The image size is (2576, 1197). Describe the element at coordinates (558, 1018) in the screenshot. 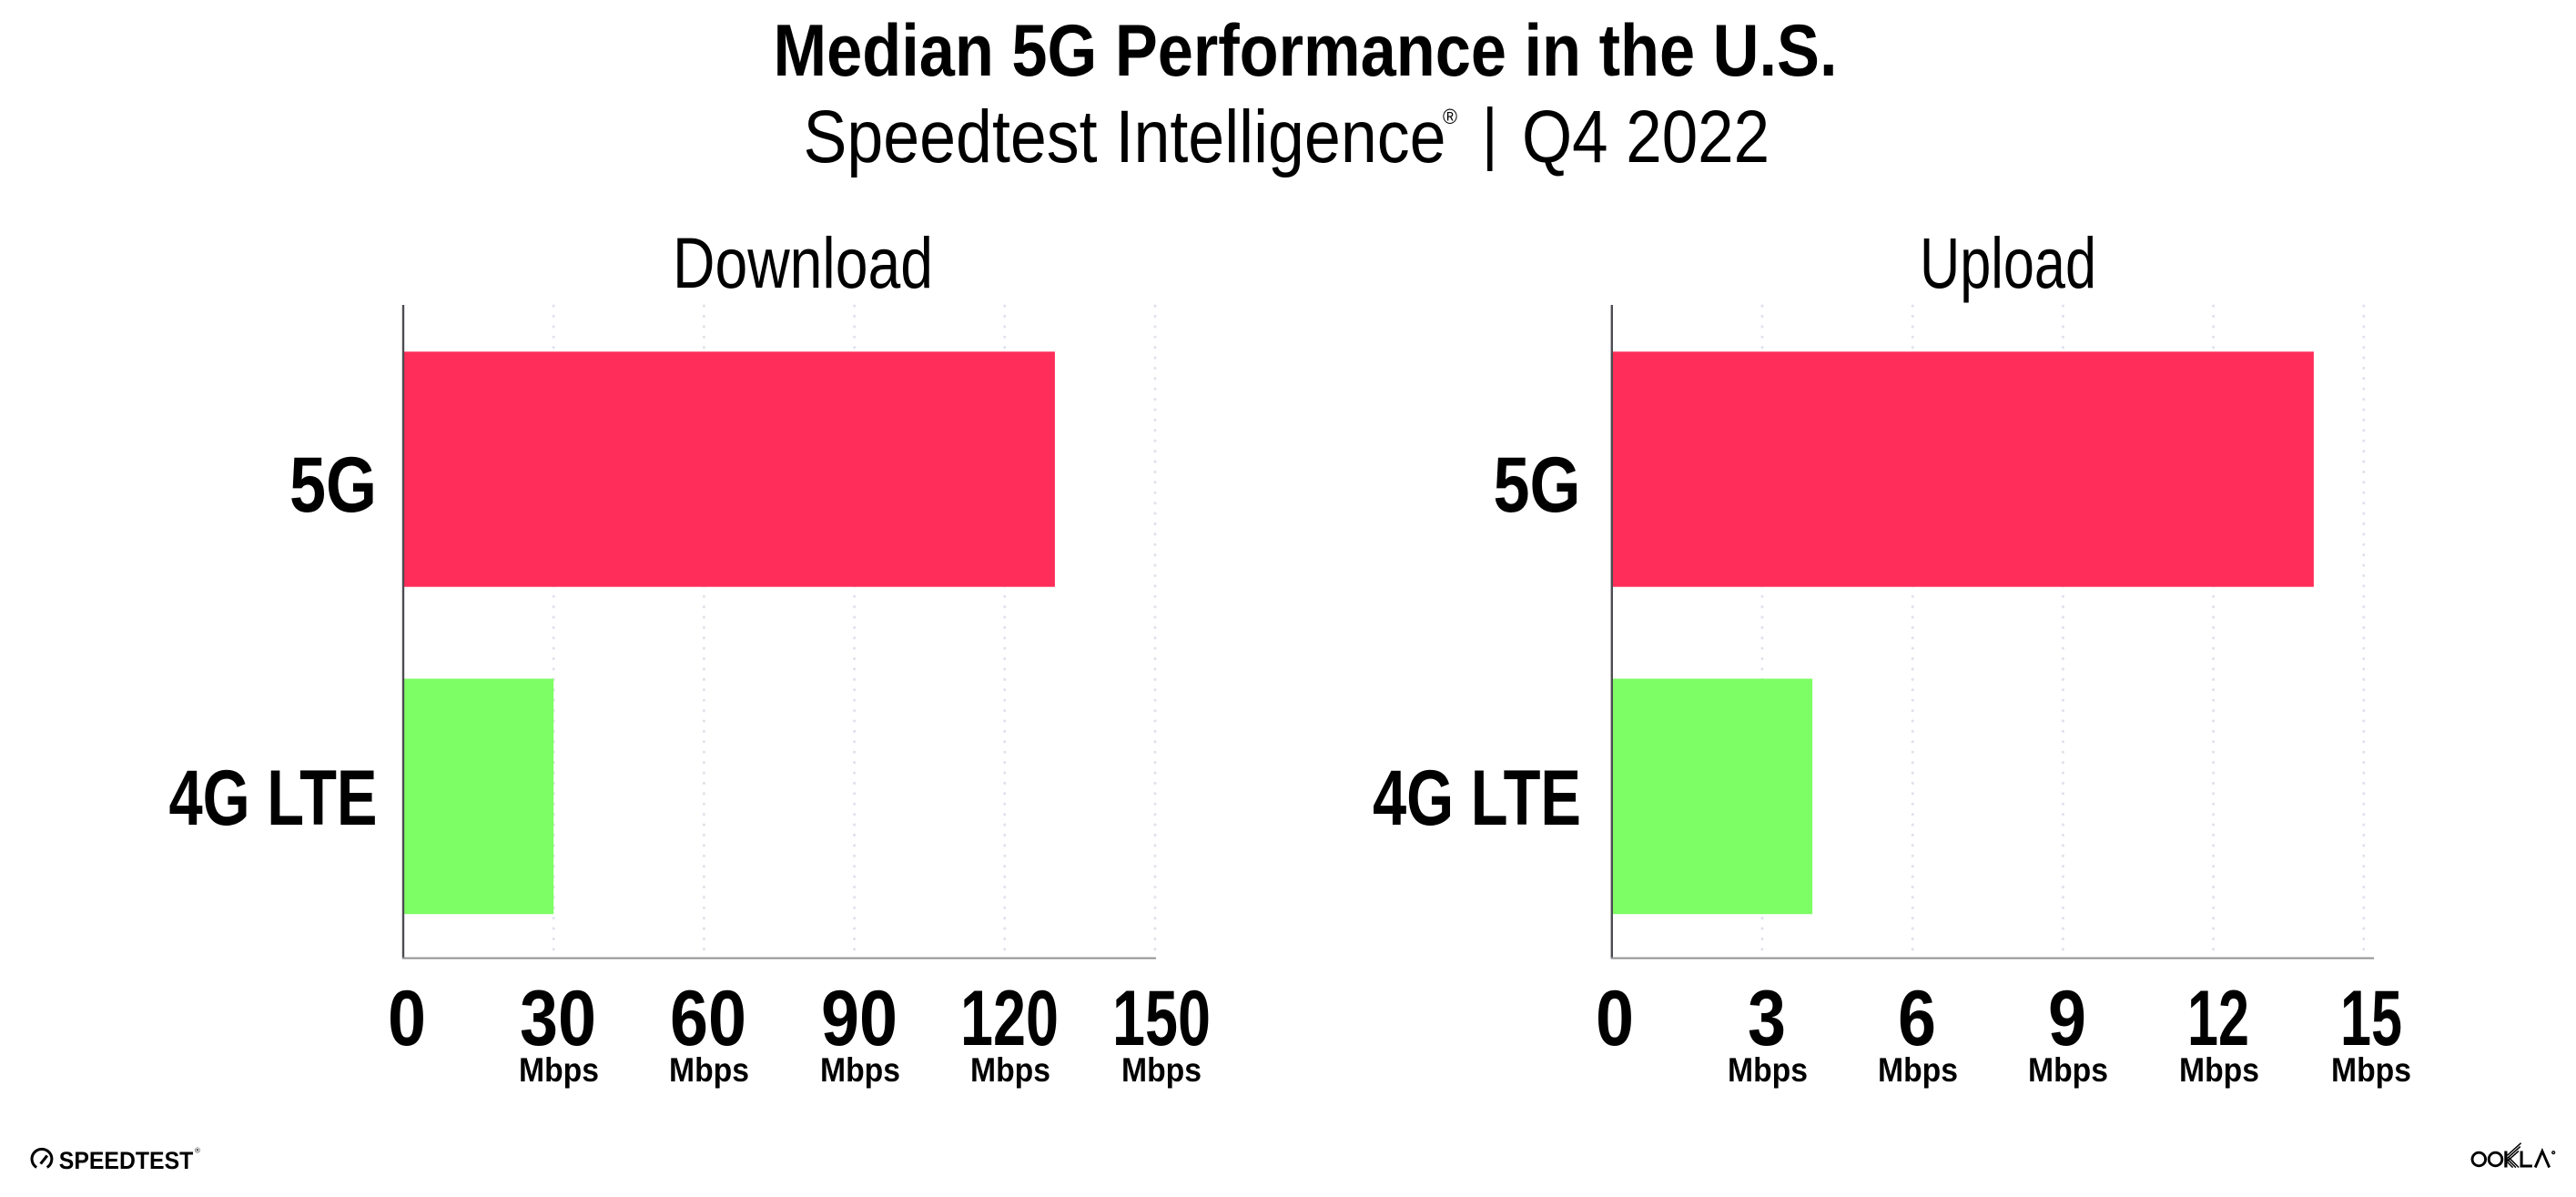

I see `svg-text: 30` at that location.